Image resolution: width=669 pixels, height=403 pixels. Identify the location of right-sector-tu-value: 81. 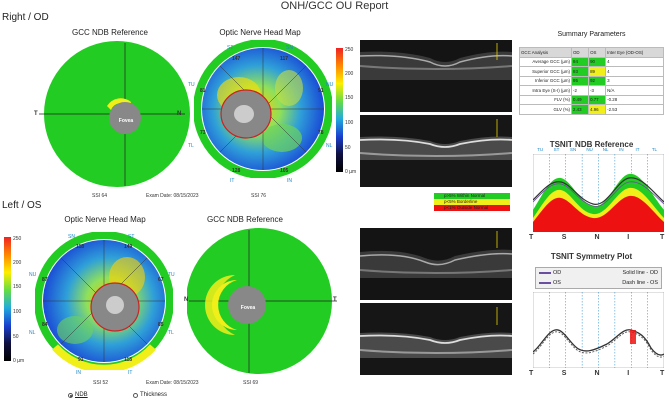
(203, 91).